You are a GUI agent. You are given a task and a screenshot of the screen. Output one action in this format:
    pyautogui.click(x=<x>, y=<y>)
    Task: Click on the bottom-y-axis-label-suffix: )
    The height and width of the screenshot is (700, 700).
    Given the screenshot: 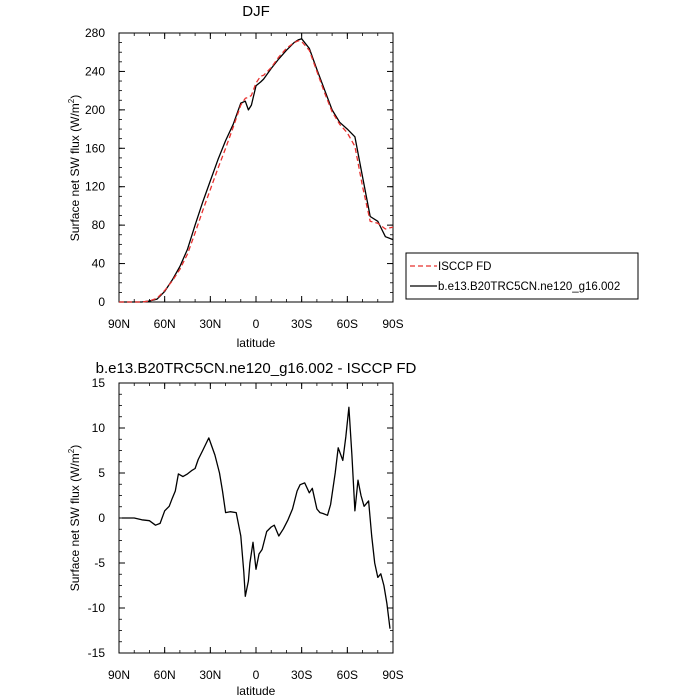 What is the action you would take?
    pyautogui.click(x=75, y=447)
    